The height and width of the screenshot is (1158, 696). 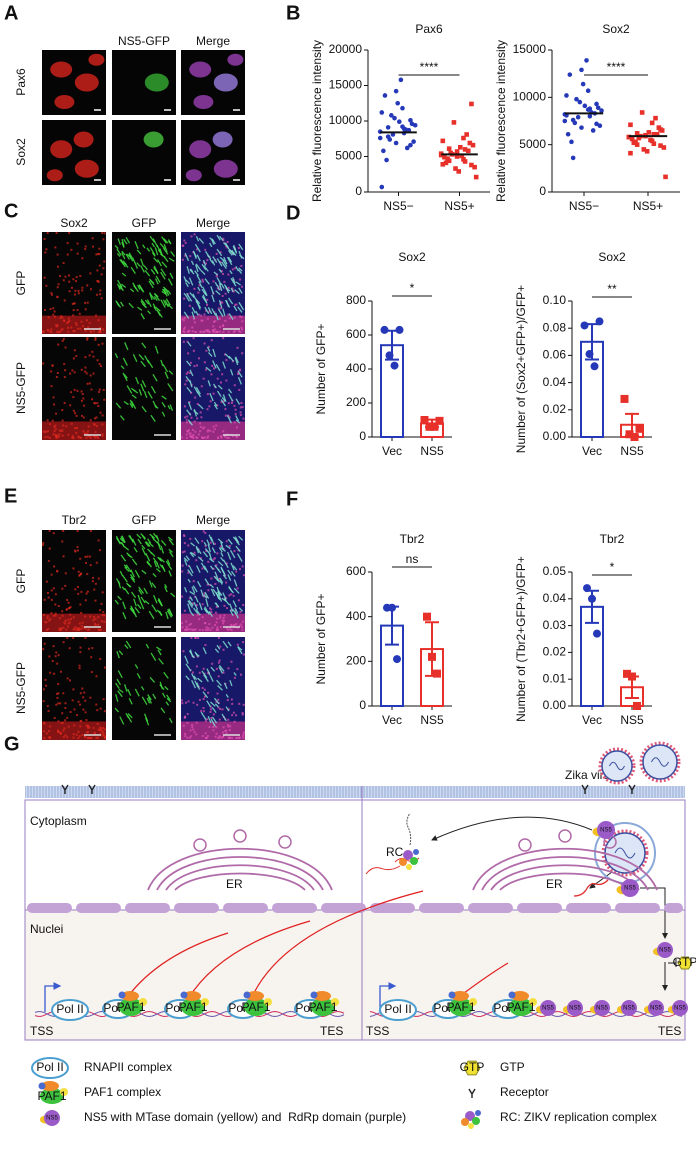 What do you see at coordinates (41, 1031) in the screenshot?
I see `tss-label: TSS` at bounding box center [41, 1031].